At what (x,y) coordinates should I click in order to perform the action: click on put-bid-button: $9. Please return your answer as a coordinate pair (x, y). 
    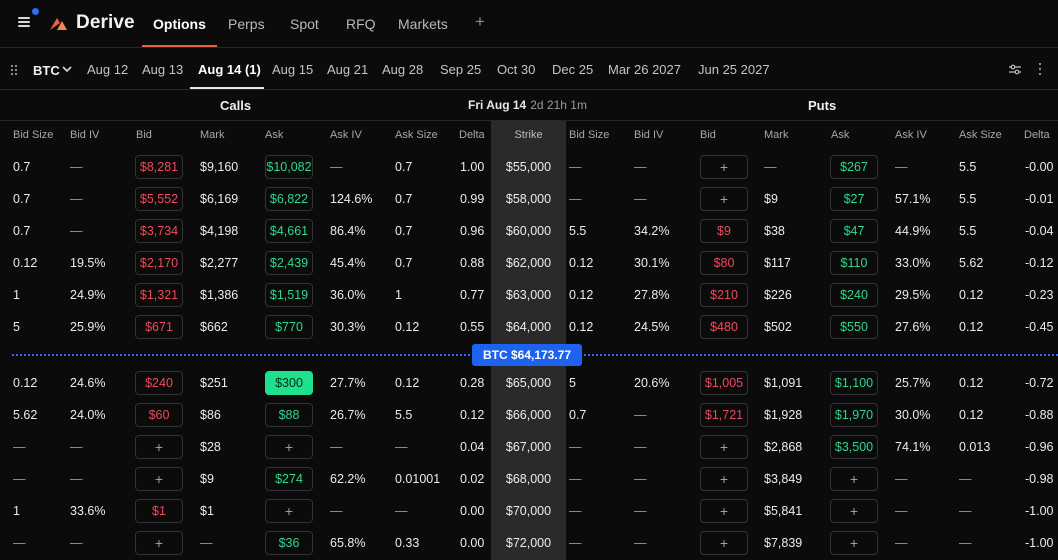
    Looking at the image, I should click on (724, 231).